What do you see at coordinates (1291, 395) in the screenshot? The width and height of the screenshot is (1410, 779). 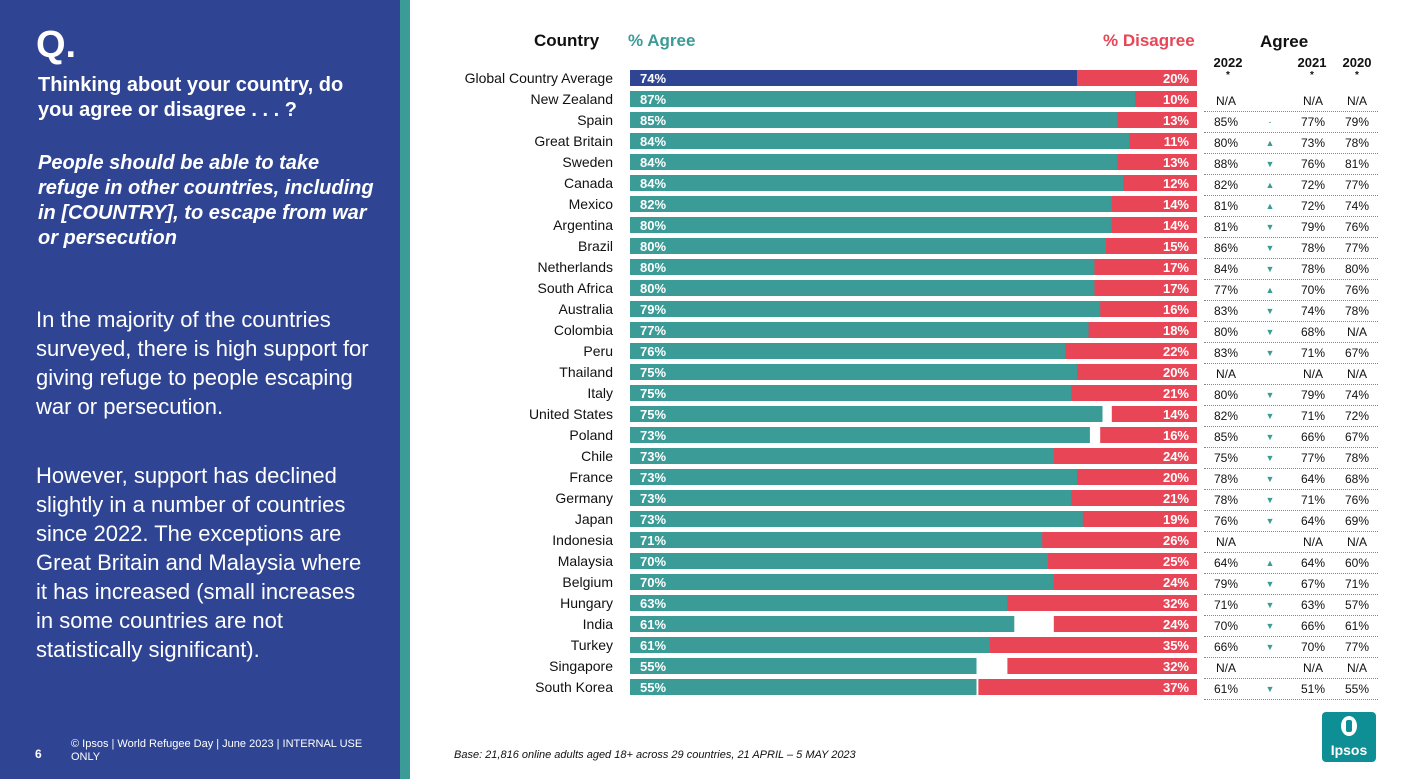 I see `trend-row: 80% ▼ 79% 74%` at bounding box center [1291, 395].